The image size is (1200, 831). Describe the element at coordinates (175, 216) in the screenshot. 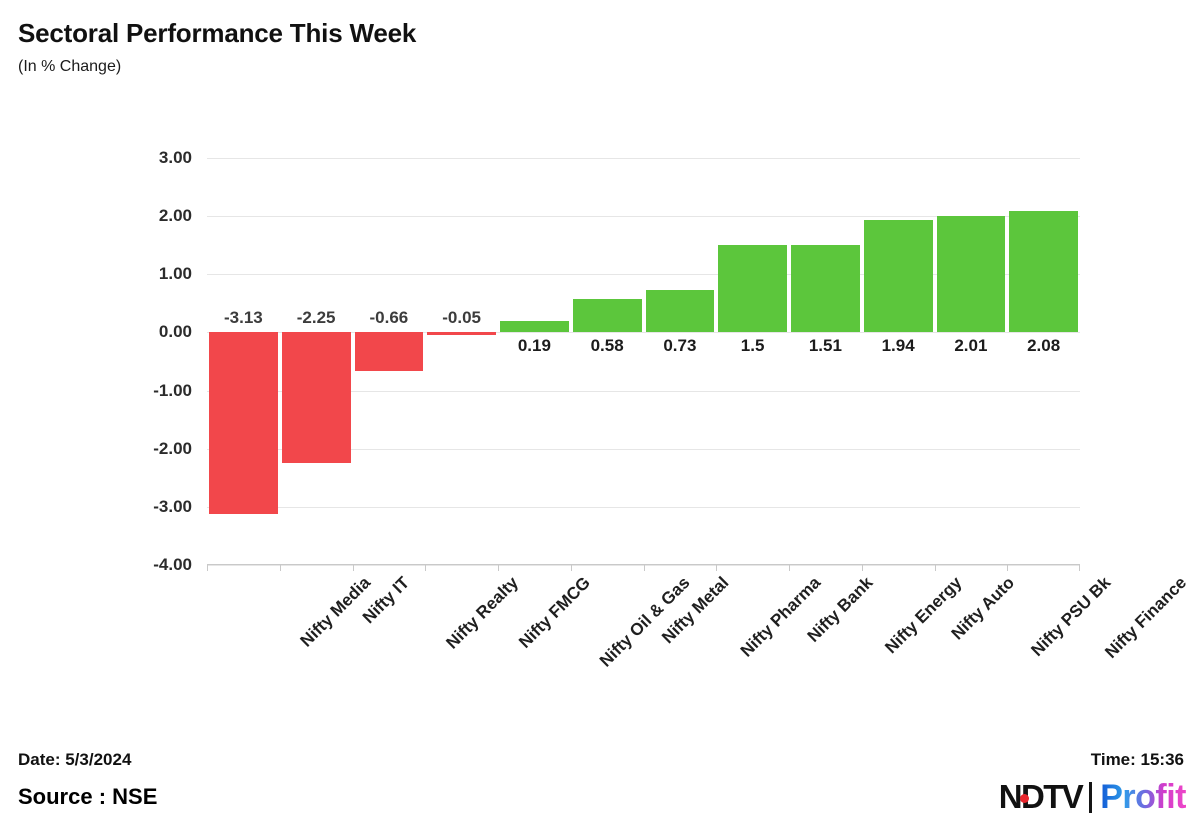

I see `y-axis-tick-label: 2.00` at that location.